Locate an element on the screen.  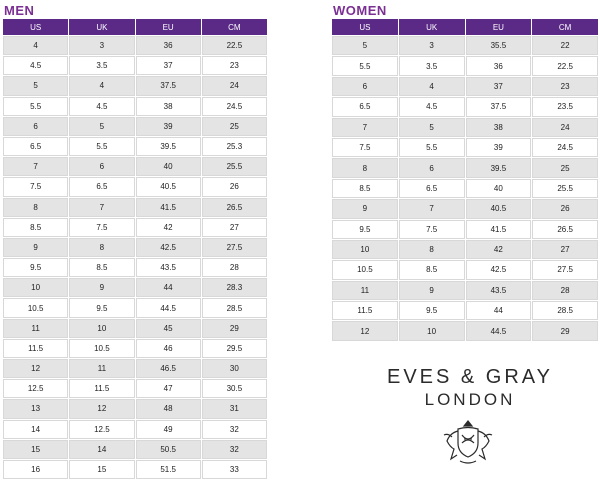
table-cell: 22 is located at coordinates (565, 46).